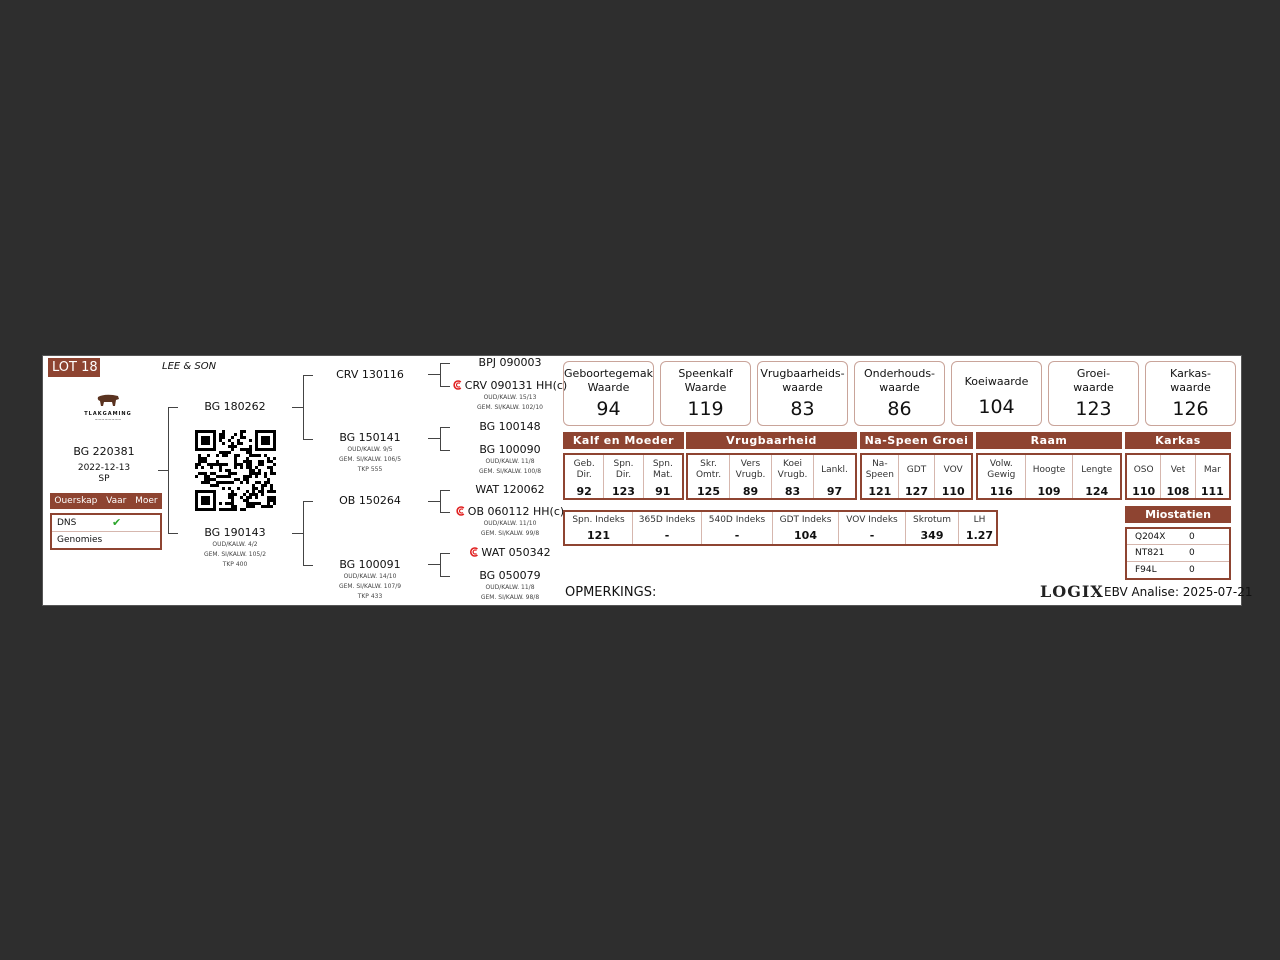 The height and width of the screenshot is (960, 1280). I want to click on brand-text: LOGIX, so click(1072, 591).